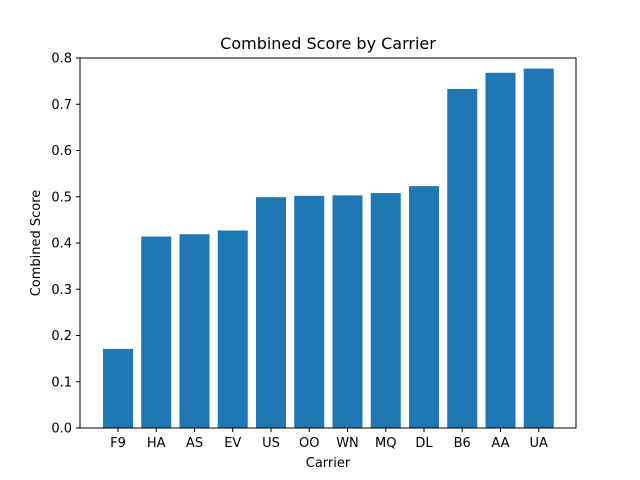 The image size is (640, 480). What do you see at coordinates (271, 312) in the screenshot?
I see `bar-us` at bounding box center [271, 312].